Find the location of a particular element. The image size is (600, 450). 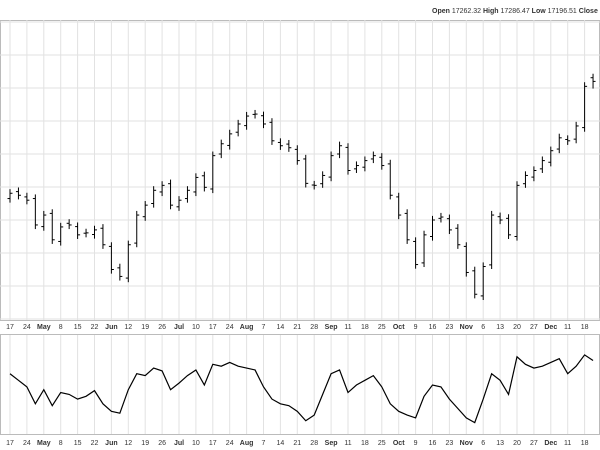

ohlc-value: 17196.51 is located at coordinates (562, 11).